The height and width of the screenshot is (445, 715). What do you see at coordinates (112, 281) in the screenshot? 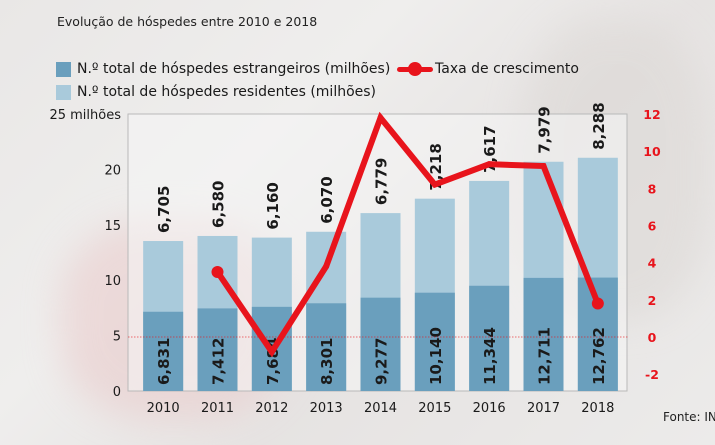
I see `left-axis-tick-label: 10` at bounding box center [112, 281].